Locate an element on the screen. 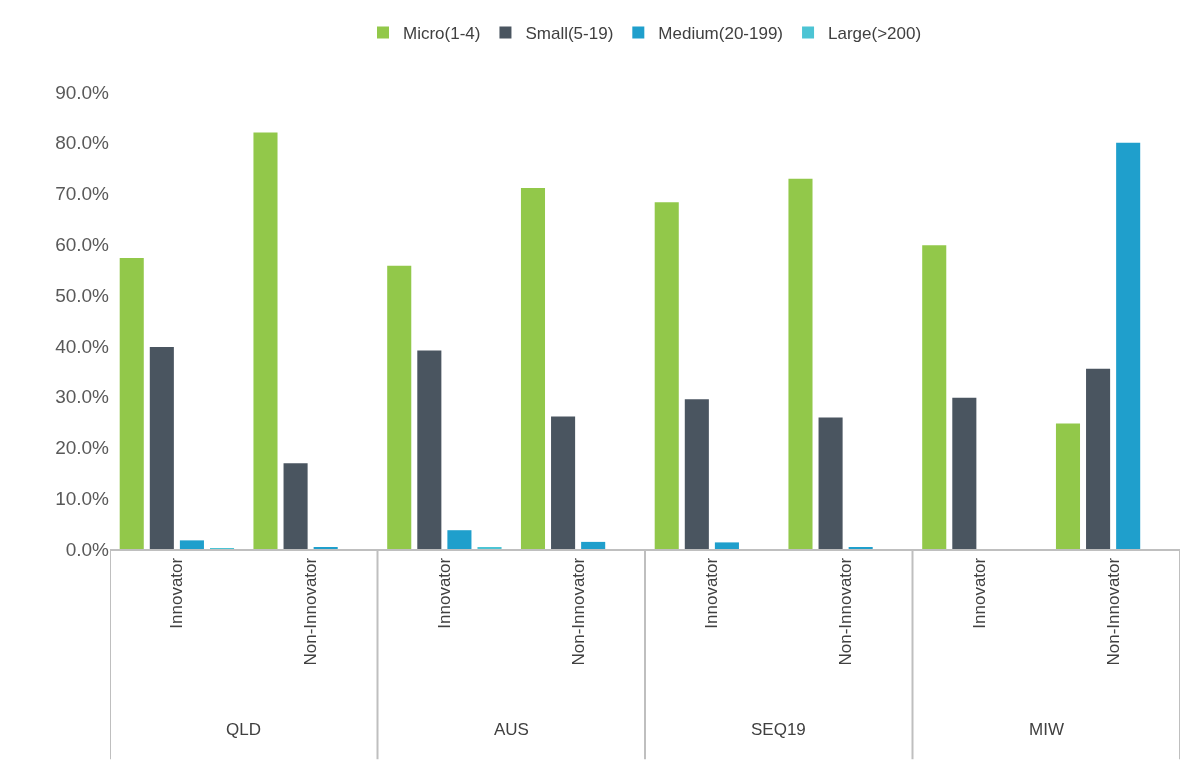 The height and width of the screenshot is (769, 1195). y-tick-label: 40.0% is located at coordinates (82, 346).